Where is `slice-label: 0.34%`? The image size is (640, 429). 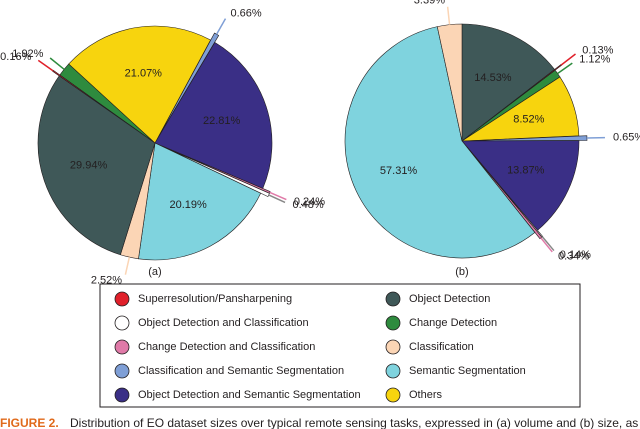 slice-label: 0.34% is located at coordinates (573, 256).